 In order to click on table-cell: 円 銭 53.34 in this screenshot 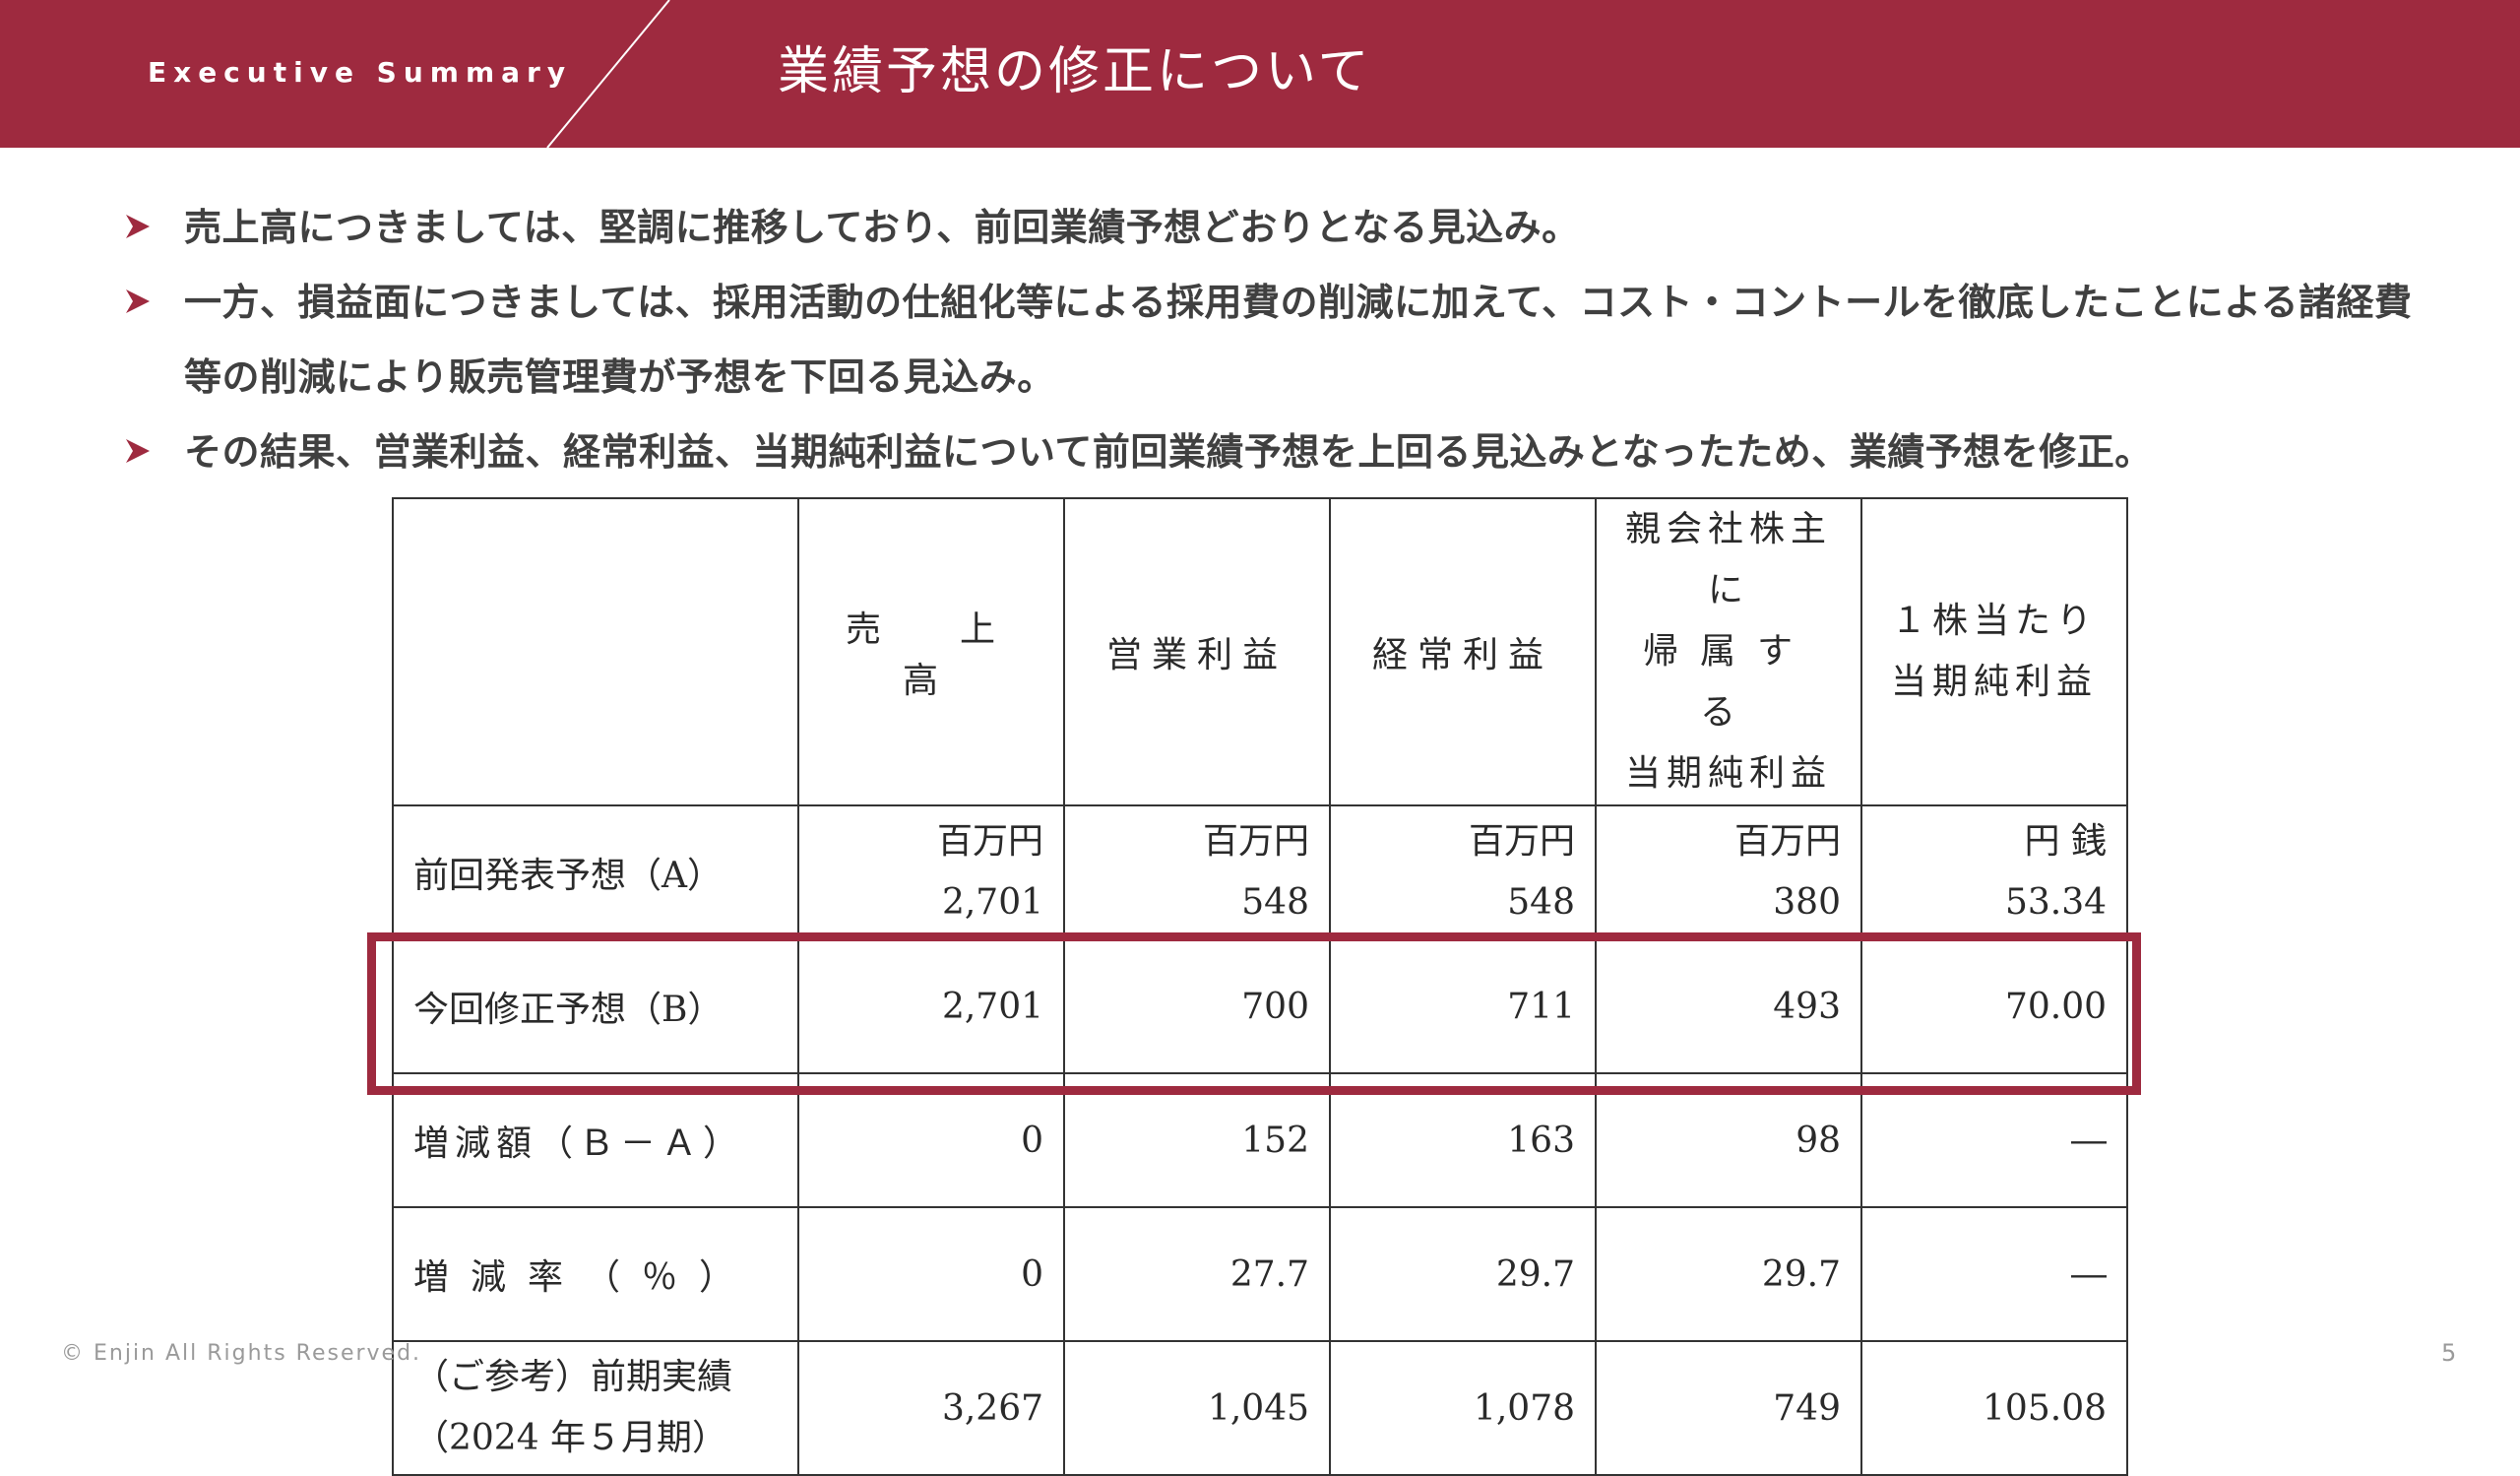, I will do `click(1994, 872)`.